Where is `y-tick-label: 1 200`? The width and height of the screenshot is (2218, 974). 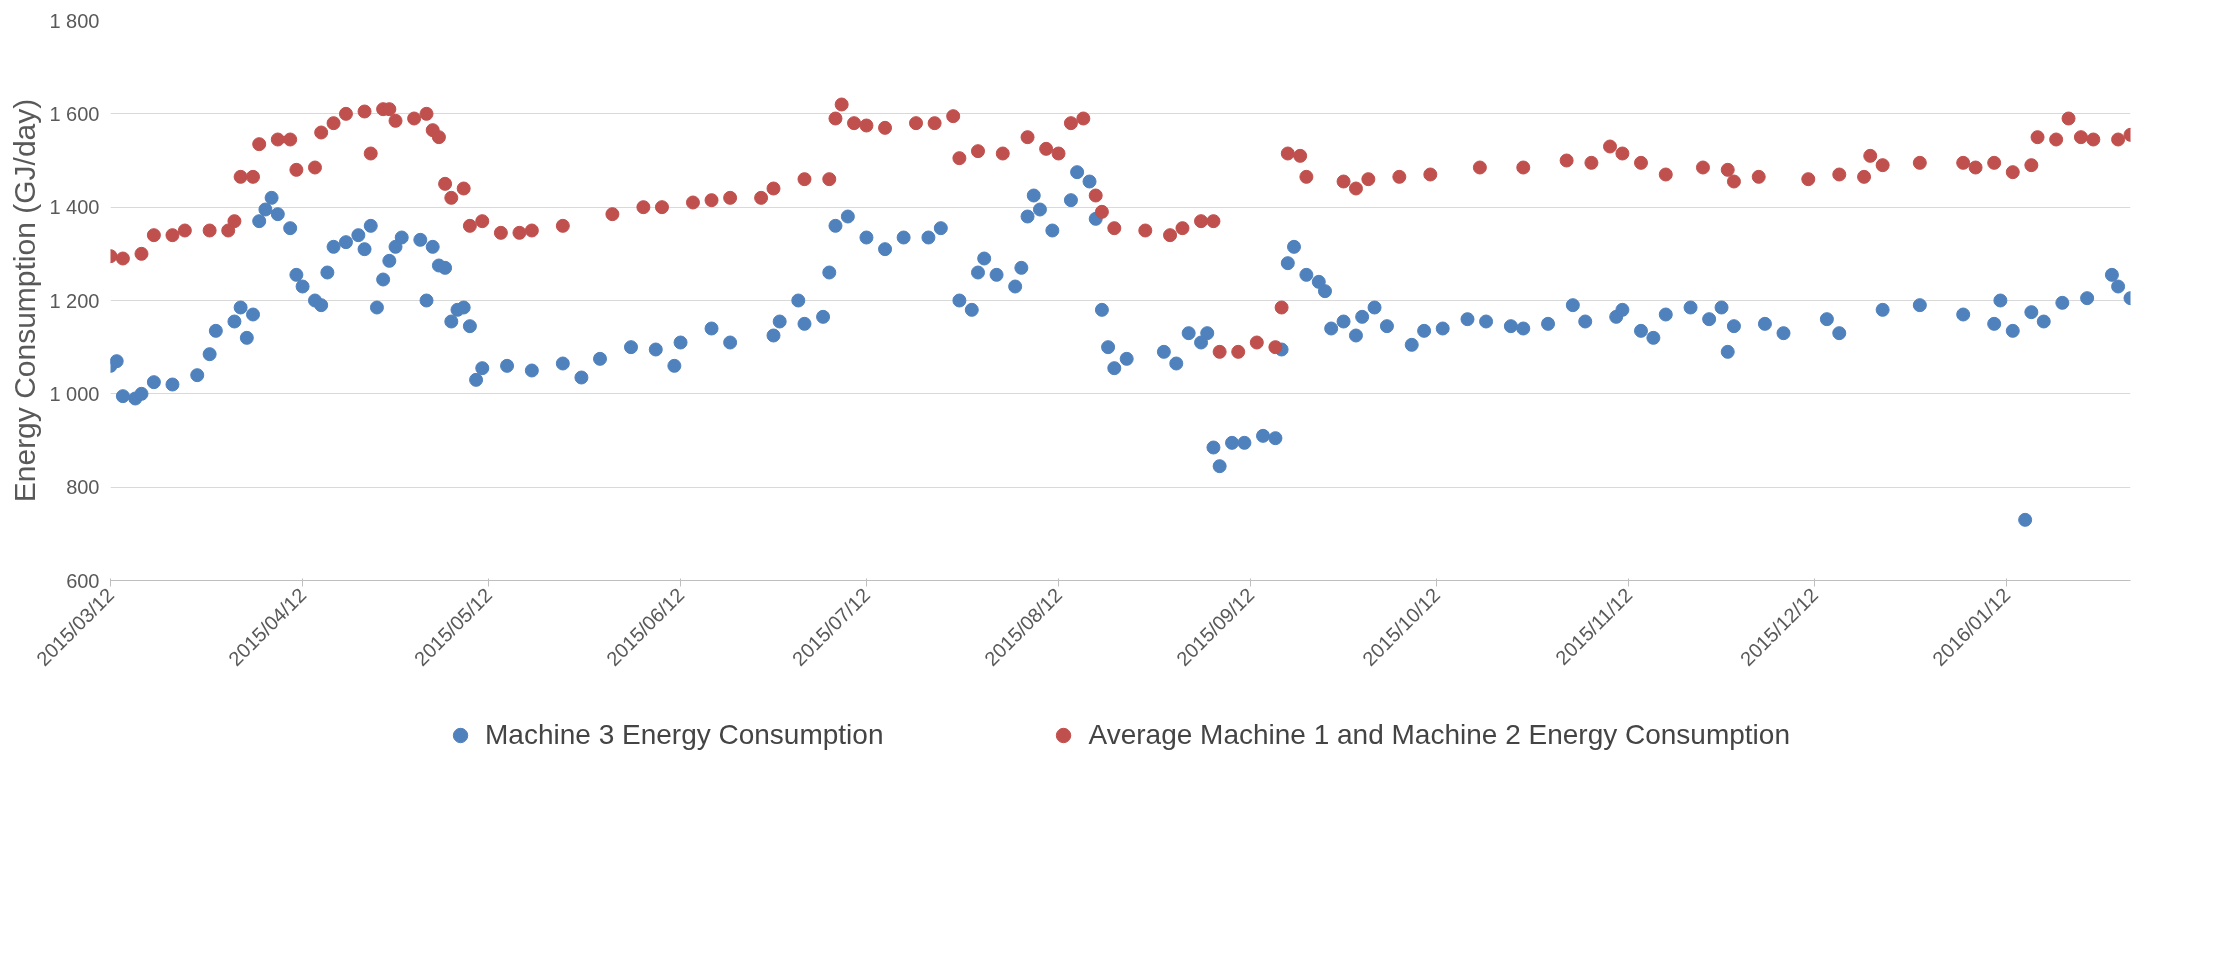 y-tick-label: 1 200 is located at coordinates (74, 300).